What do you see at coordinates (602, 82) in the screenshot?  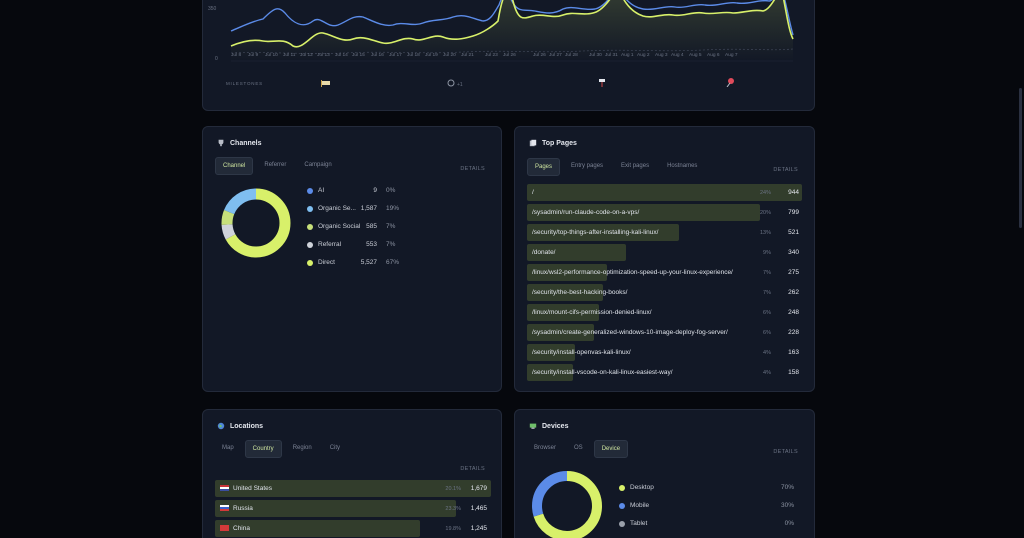 I see `milestone-pin-icon` at bounding box center [602, 82].